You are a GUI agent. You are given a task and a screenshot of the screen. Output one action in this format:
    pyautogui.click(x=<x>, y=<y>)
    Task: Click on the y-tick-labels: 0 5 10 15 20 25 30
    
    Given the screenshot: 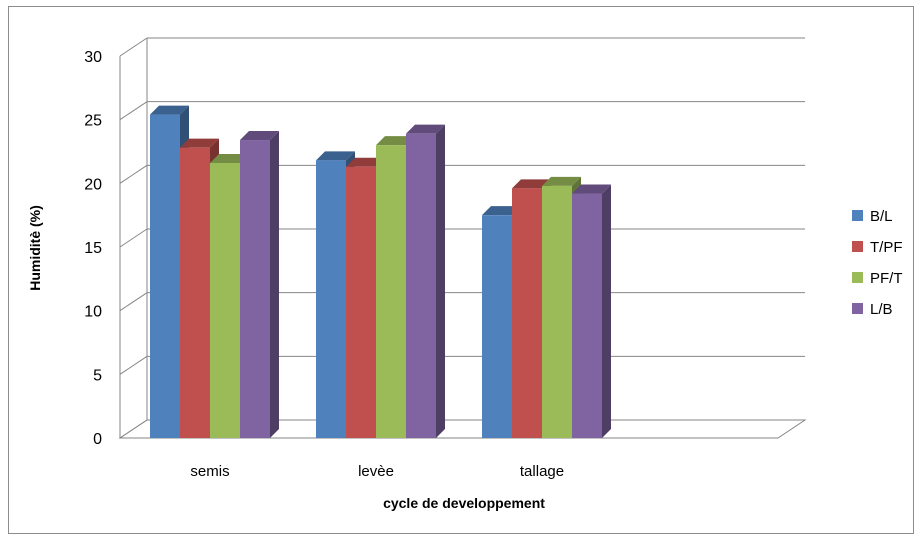 What is the action you would take?
    pyautogui.click(x=93, y=248)
    